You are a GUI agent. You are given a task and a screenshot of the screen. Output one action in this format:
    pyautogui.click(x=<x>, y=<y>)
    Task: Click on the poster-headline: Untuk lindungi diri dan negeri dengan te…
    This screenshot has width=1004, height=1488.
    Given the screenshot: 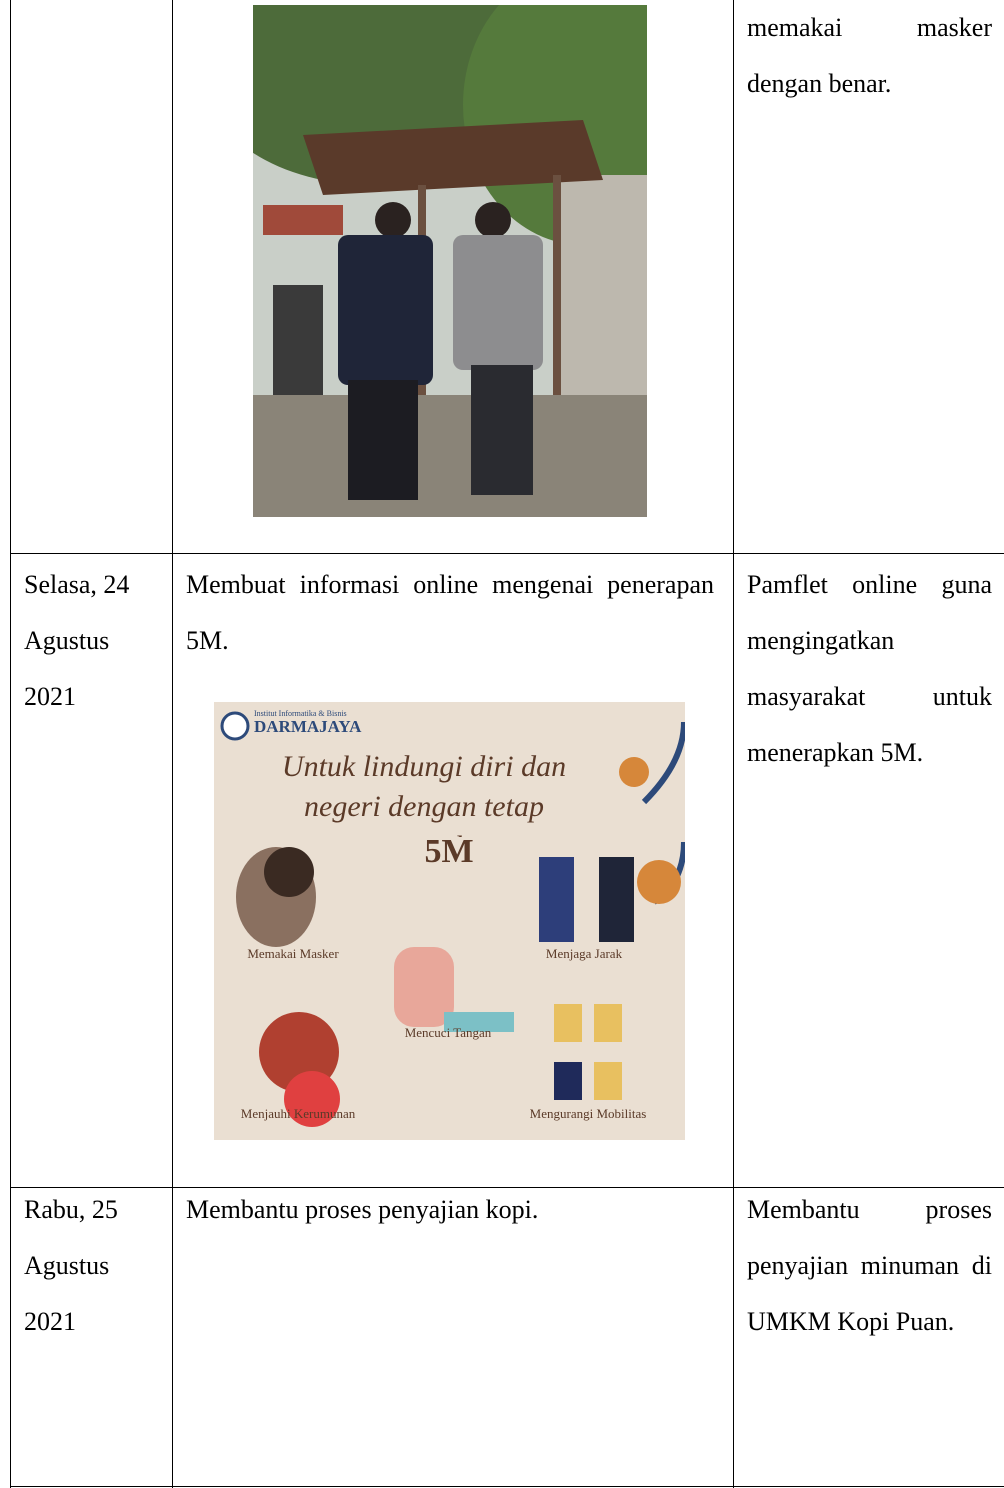 What is the action you would take?
    pyautogui.click(x=424, y=793)
    